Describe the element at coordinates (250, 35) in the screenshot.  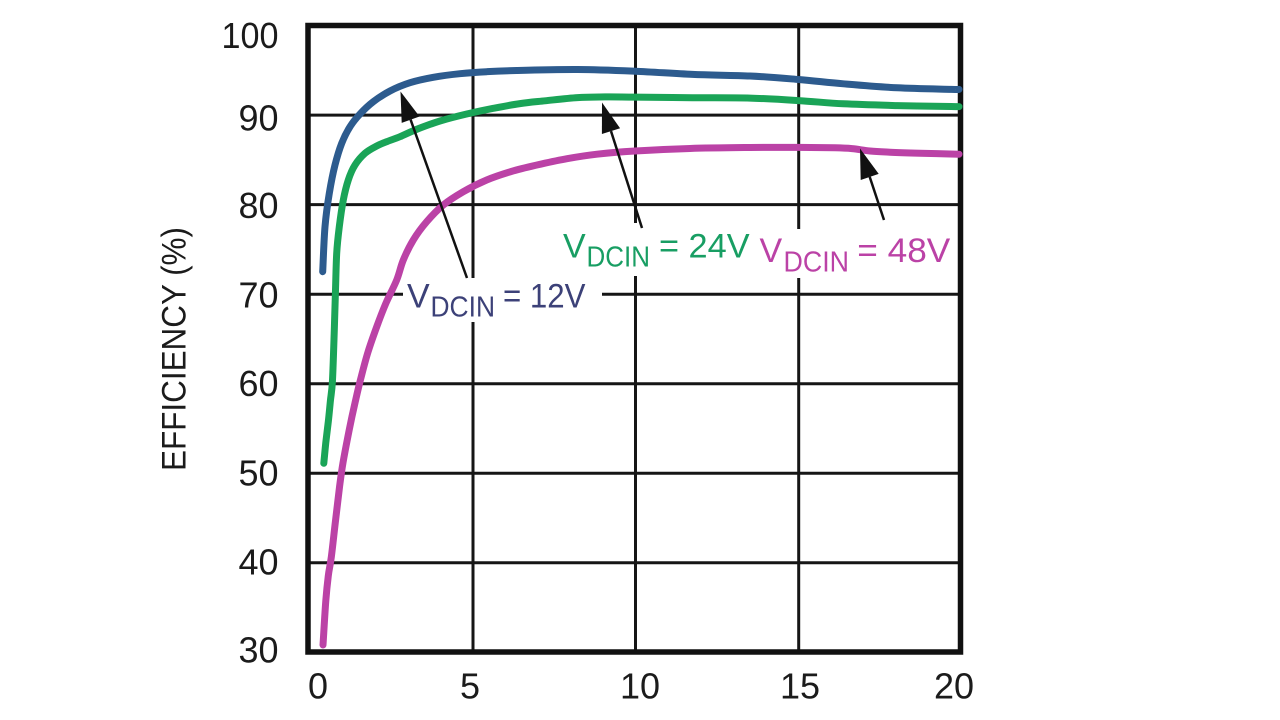
I see `svg-text: 100` at that location.